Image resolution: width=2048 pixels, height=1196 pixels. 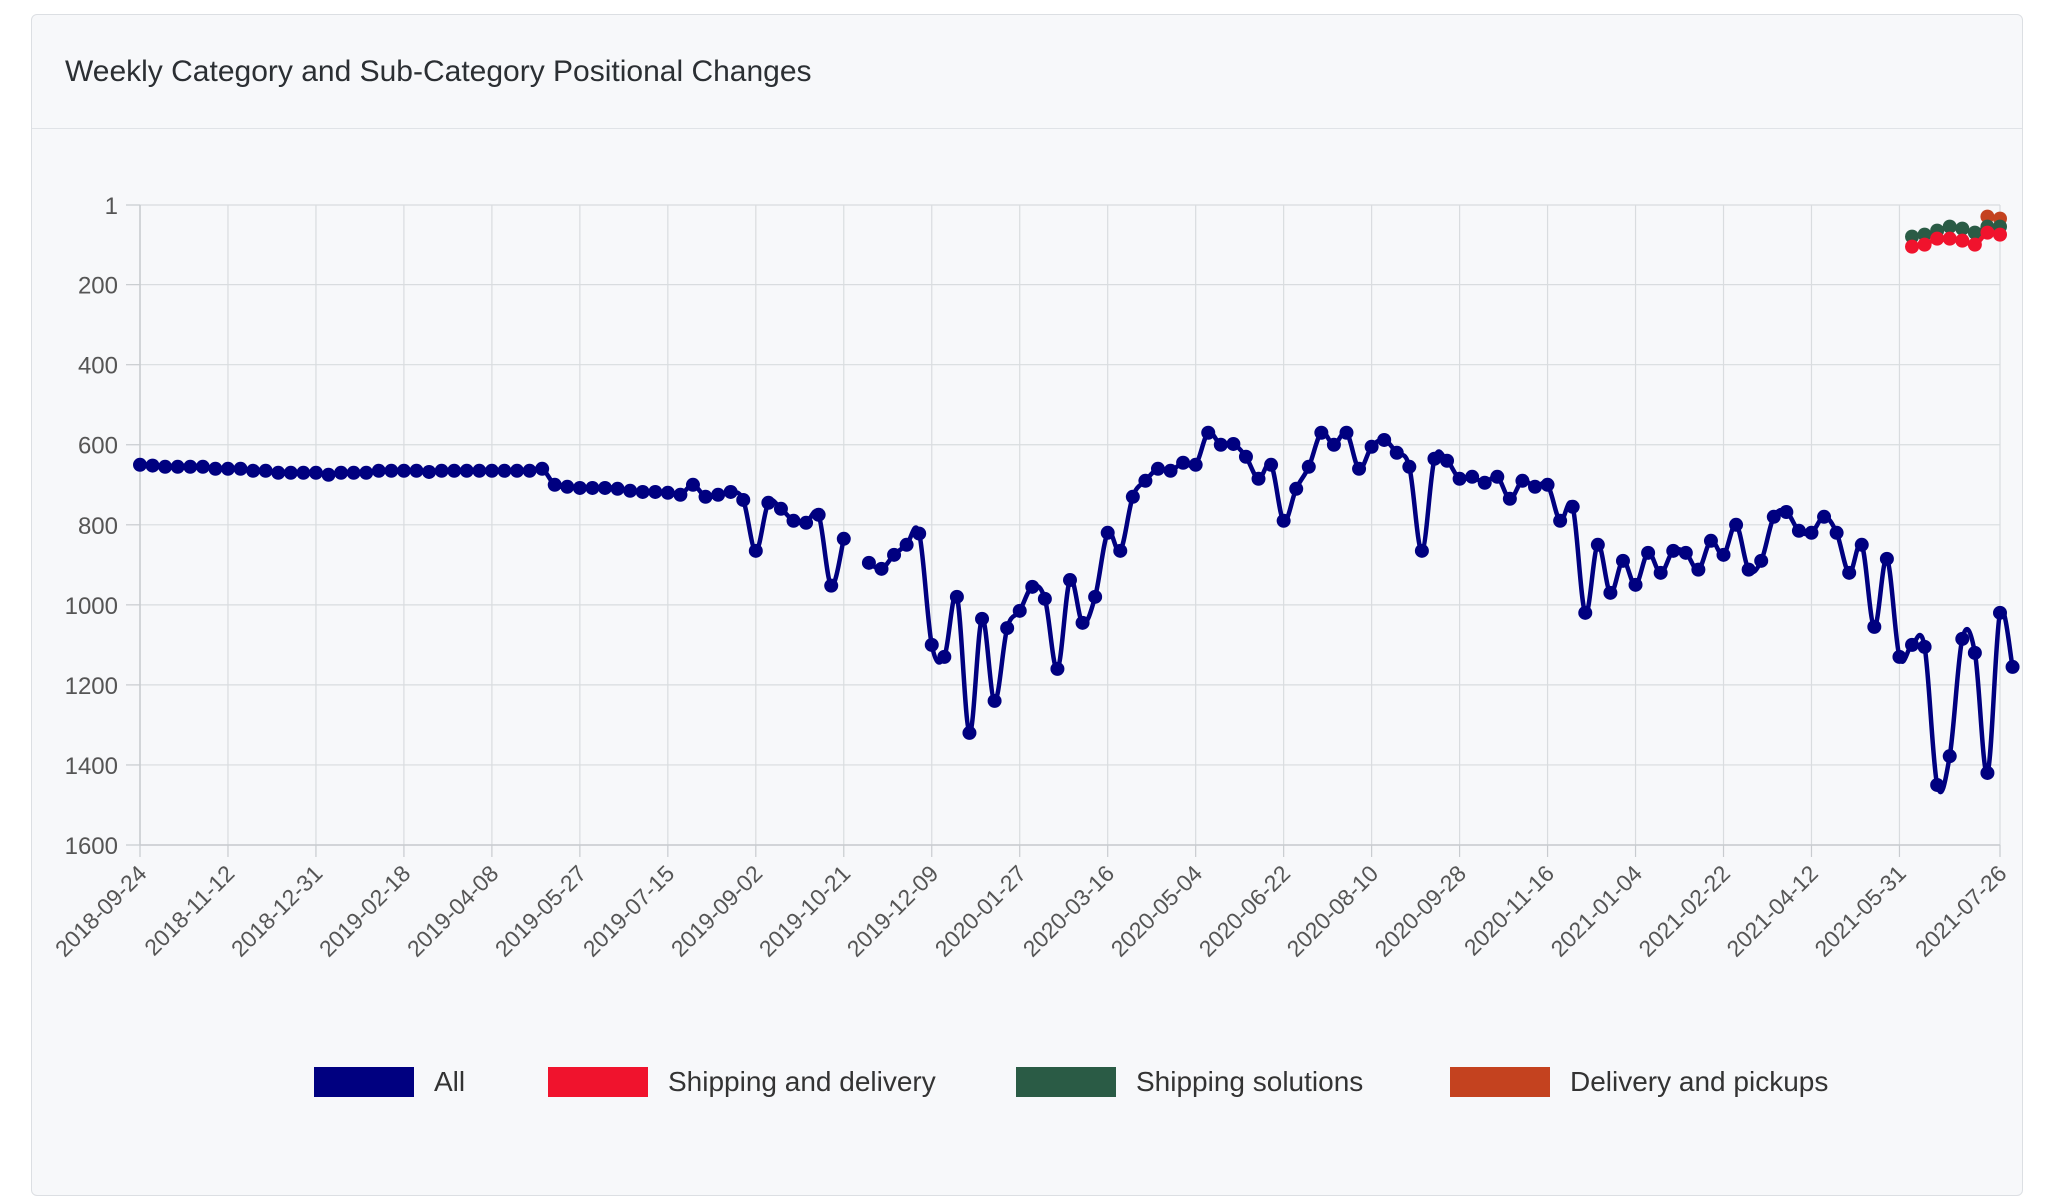 I want to click on legend-item-shipping-solutions: Shipping solutions, so click(x=1189, y=1082).